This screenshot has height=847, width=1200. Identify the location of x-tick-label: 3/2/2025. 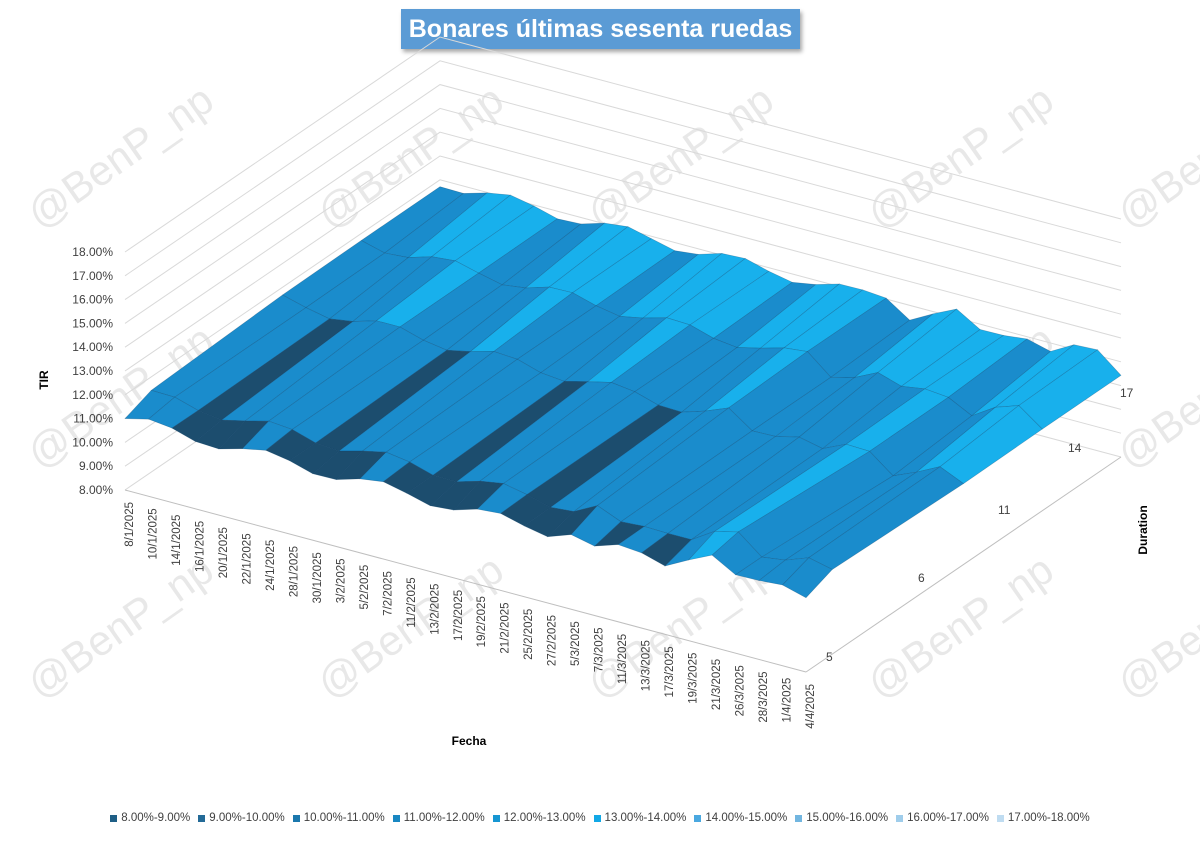
(341, 580).